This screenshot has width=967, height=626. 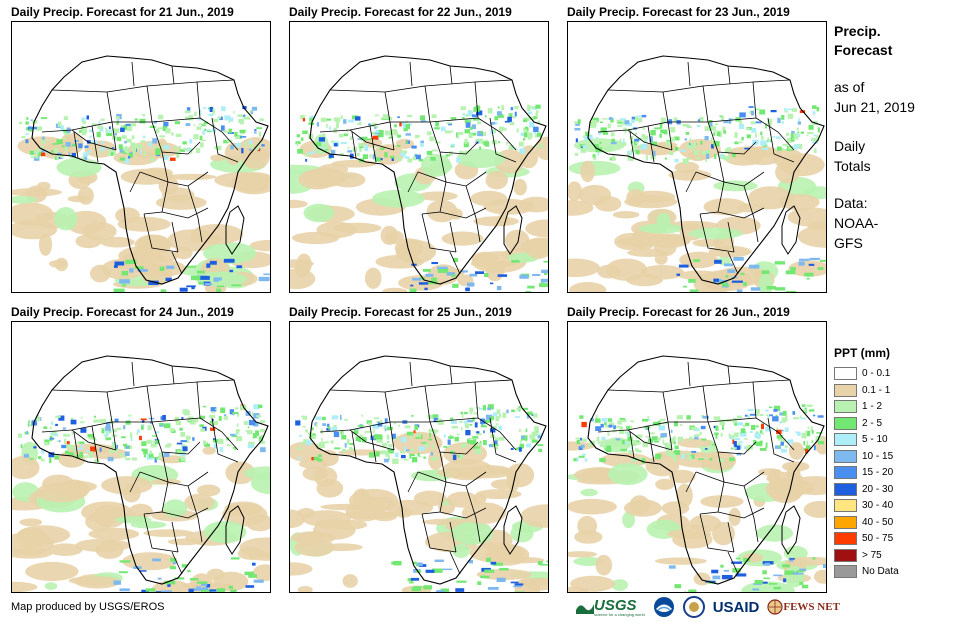 I want to click on legend-item: 10 - 15, so click(x=899, y=457).